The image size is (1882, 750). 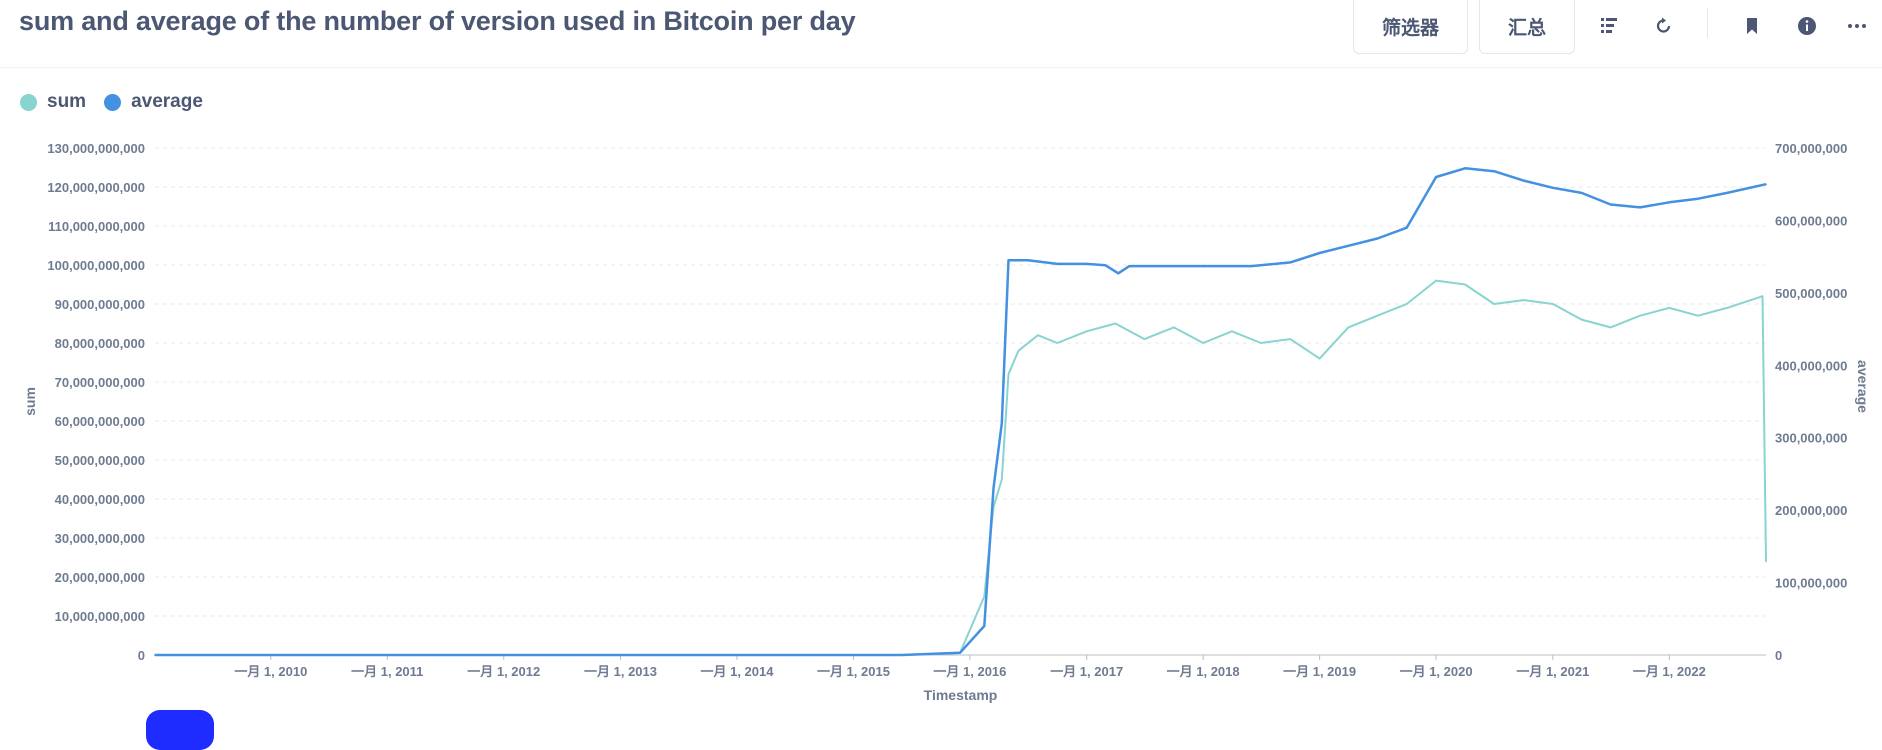 What do you see at coordinates (1811, 510) in the screenshot?
I see `y2-tick-label: 200,000,000` at bounding box center [1811, 510].